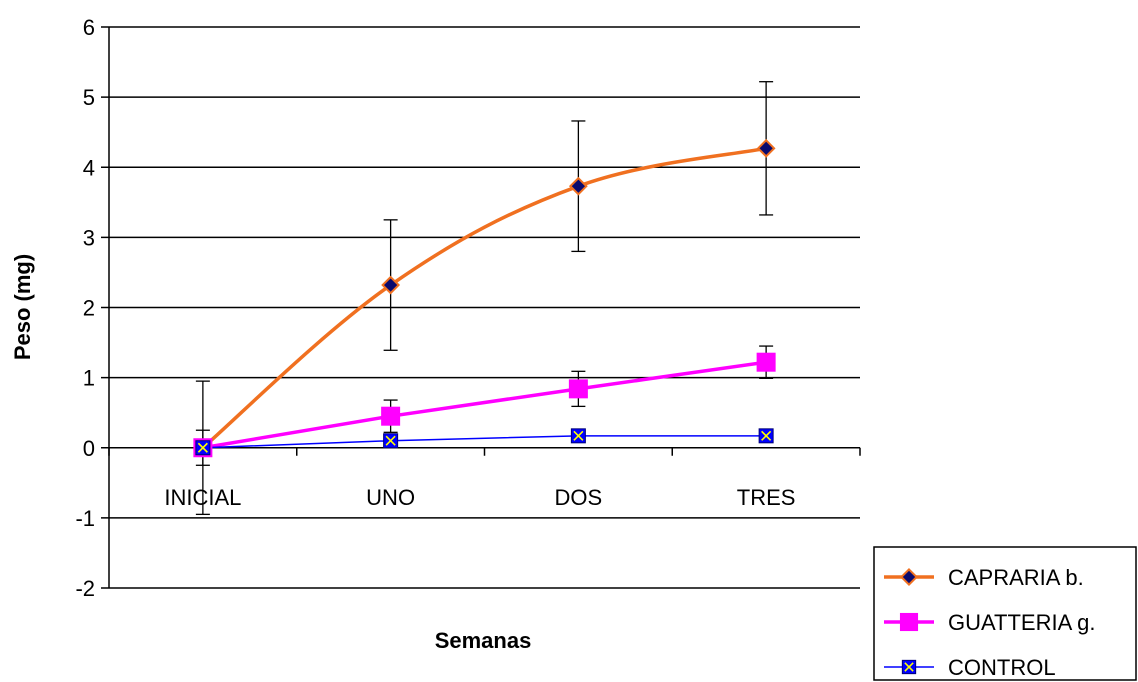 This screenshot has height=682, width=1138. I want to click on legend-label: GUATTERIA g., so click(1022, 622).